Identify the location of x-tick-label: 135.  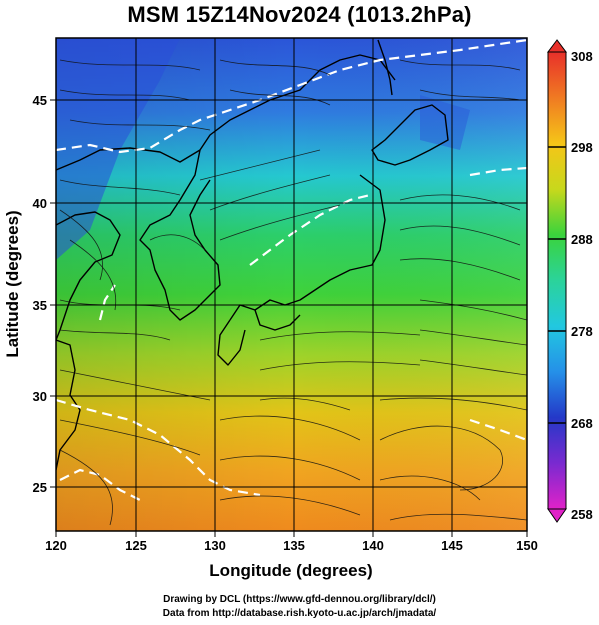
(294, 545).